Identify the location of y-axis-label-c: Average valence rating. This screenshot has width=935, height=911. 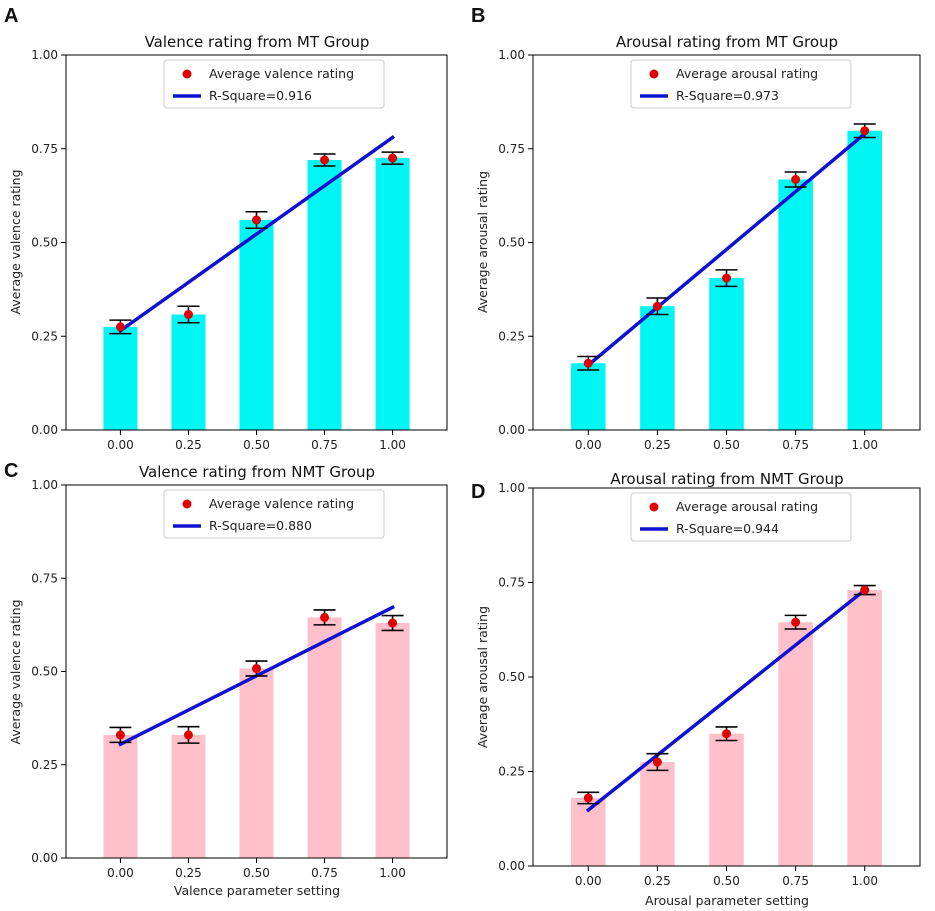
(15, 671).